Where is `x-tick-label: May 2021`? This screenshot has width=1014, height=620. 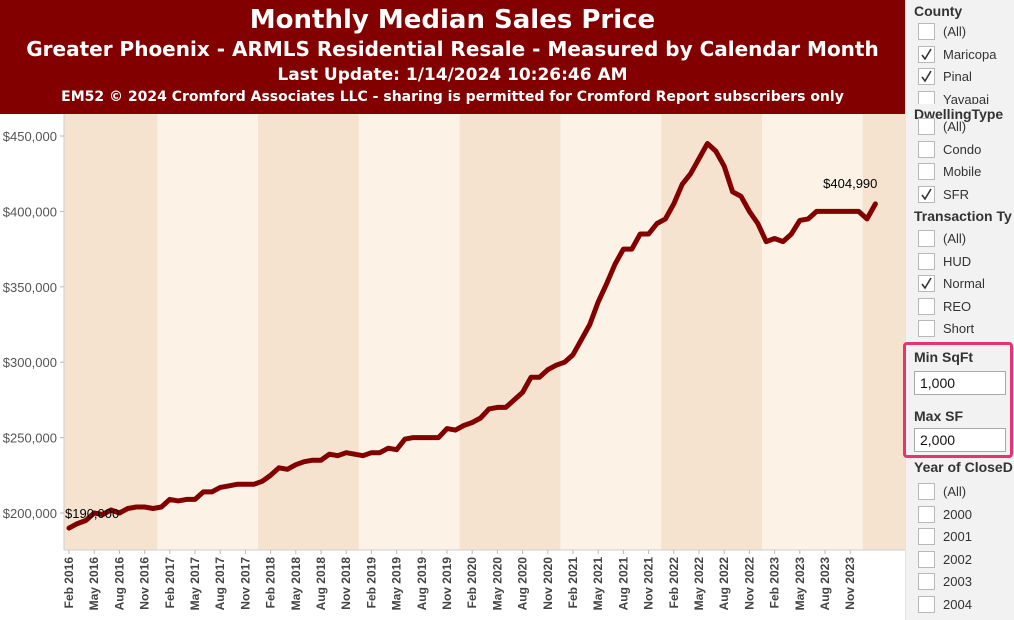
x-tick-label: May 2021 is located at coordinates (598, 584).